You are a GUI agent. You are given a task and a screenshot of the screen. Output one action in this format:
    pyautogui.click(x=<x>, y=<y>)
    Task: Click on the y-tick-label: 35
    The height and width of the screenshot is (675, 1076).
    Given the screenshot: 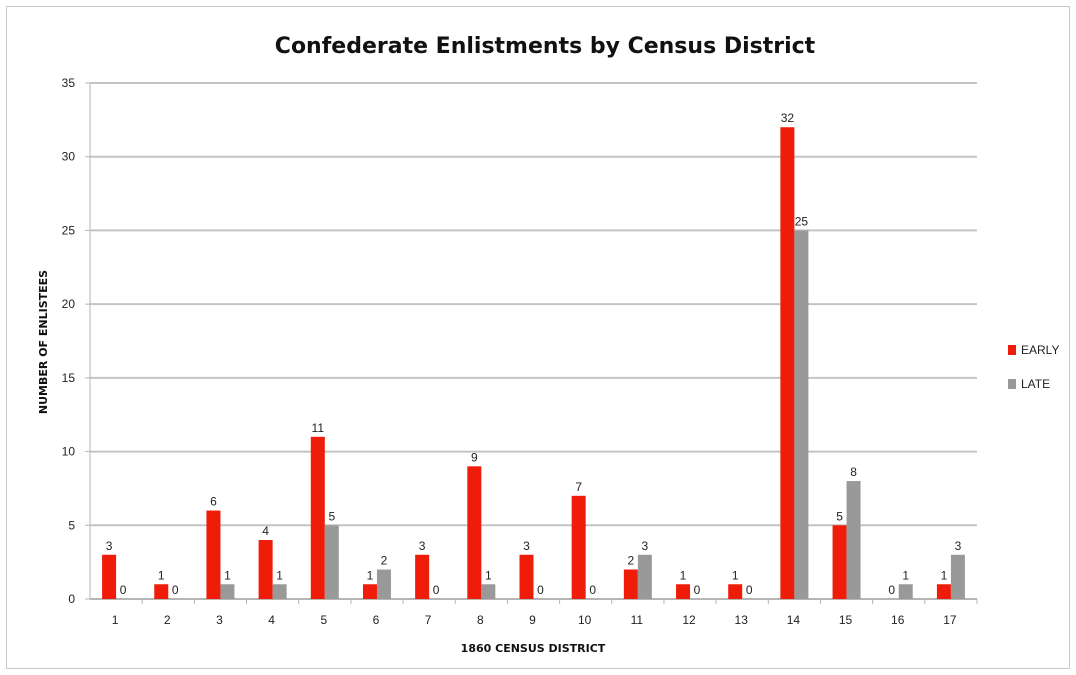 What is the action you would take?
    pyautogui.click(x=69, y=83)
    